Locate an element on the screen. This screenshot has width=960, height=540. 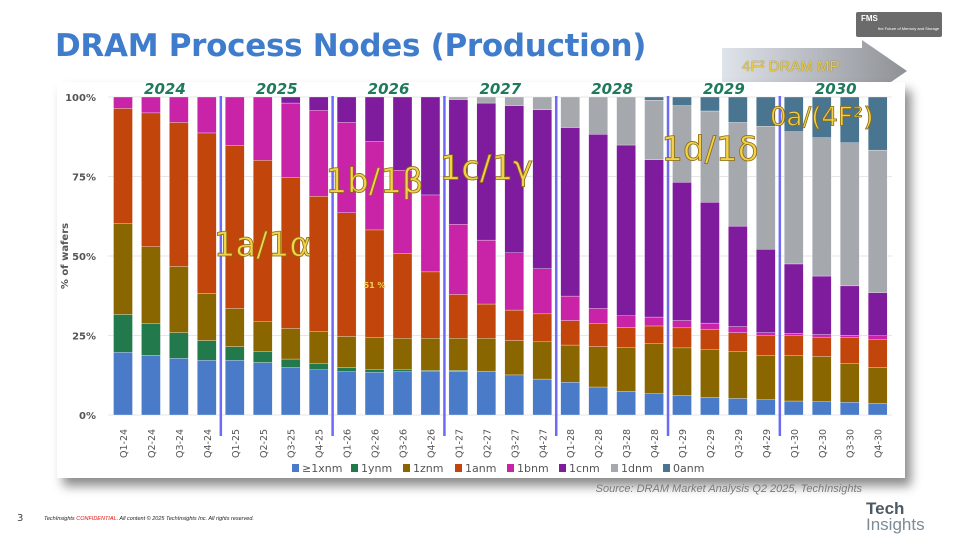
node-annotation: 1c/1γ is located at coordinates (487, 169).